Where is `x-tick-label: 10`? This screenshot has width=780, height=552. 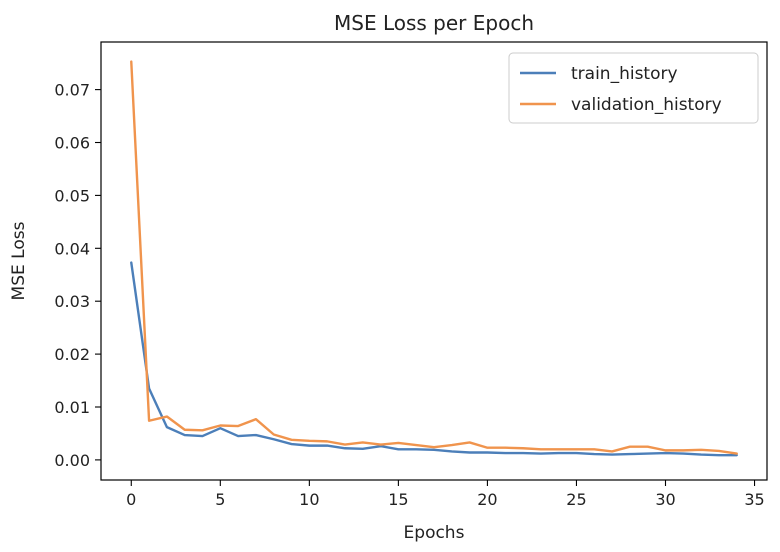 x-tick-label: 10 is located at coordinates (309, 499).